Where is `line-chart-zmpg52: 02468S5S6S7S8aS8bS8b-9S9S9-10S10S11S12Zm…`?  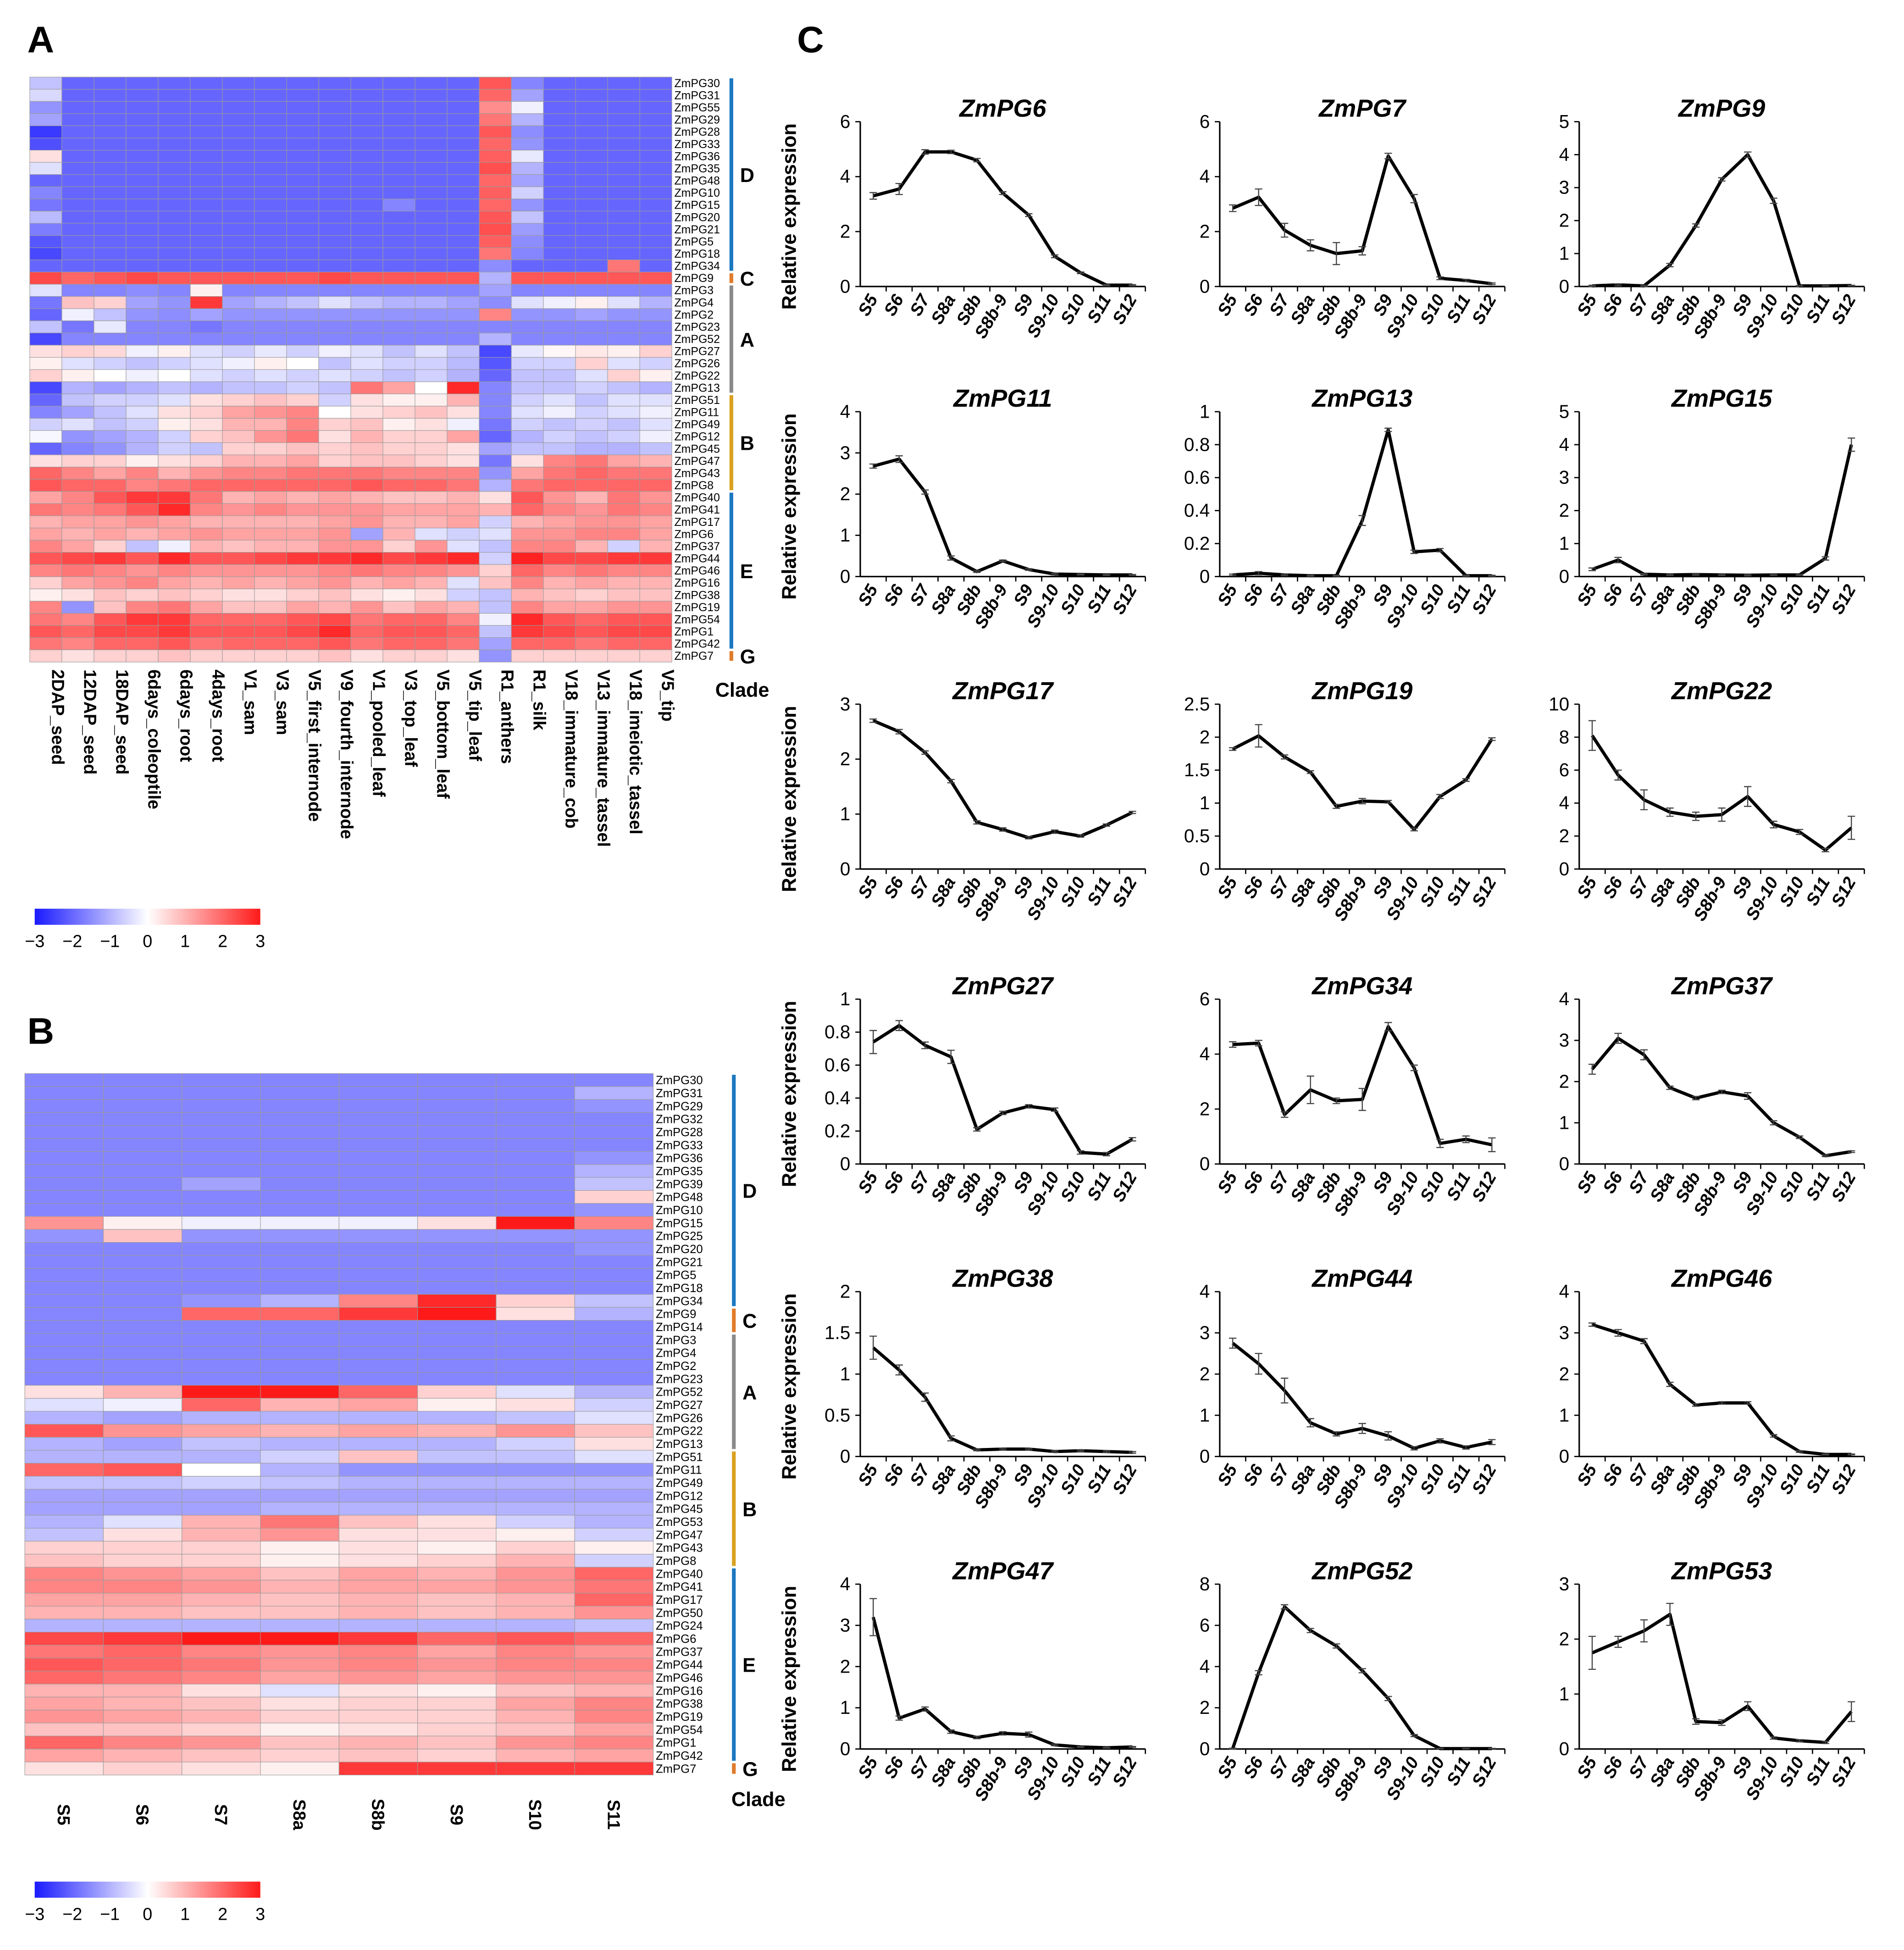
line-chart-zmpg52: 02468S5S6S7S8aS8bS8b-9S9S9-10S10S11S12Zm… is located at coordinates (1352, 1680).